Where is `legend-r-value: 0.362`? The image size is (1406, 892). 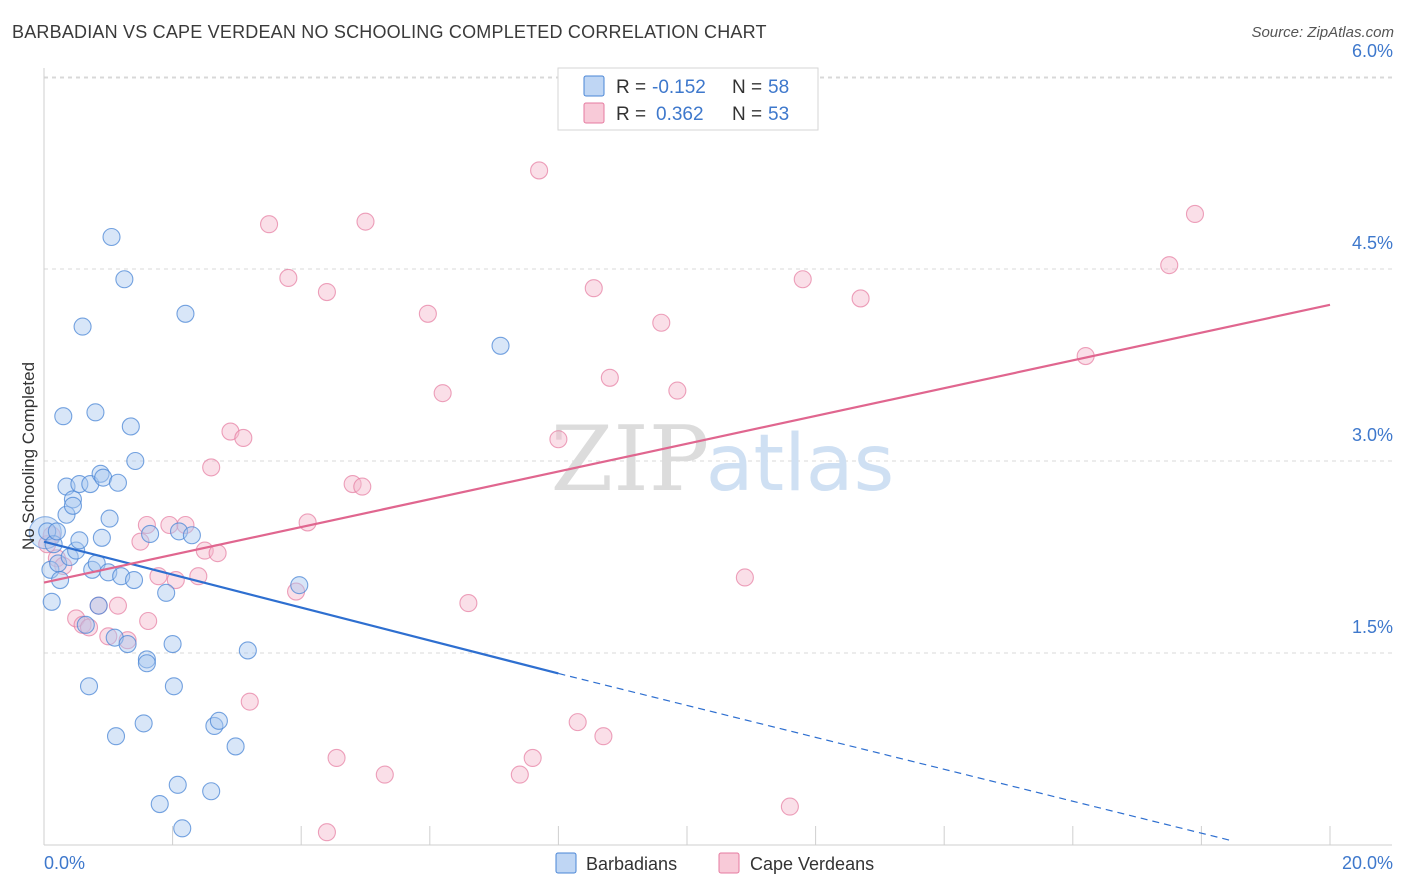
legend-r-value: 0.362 is located at coordinates (680, 114).